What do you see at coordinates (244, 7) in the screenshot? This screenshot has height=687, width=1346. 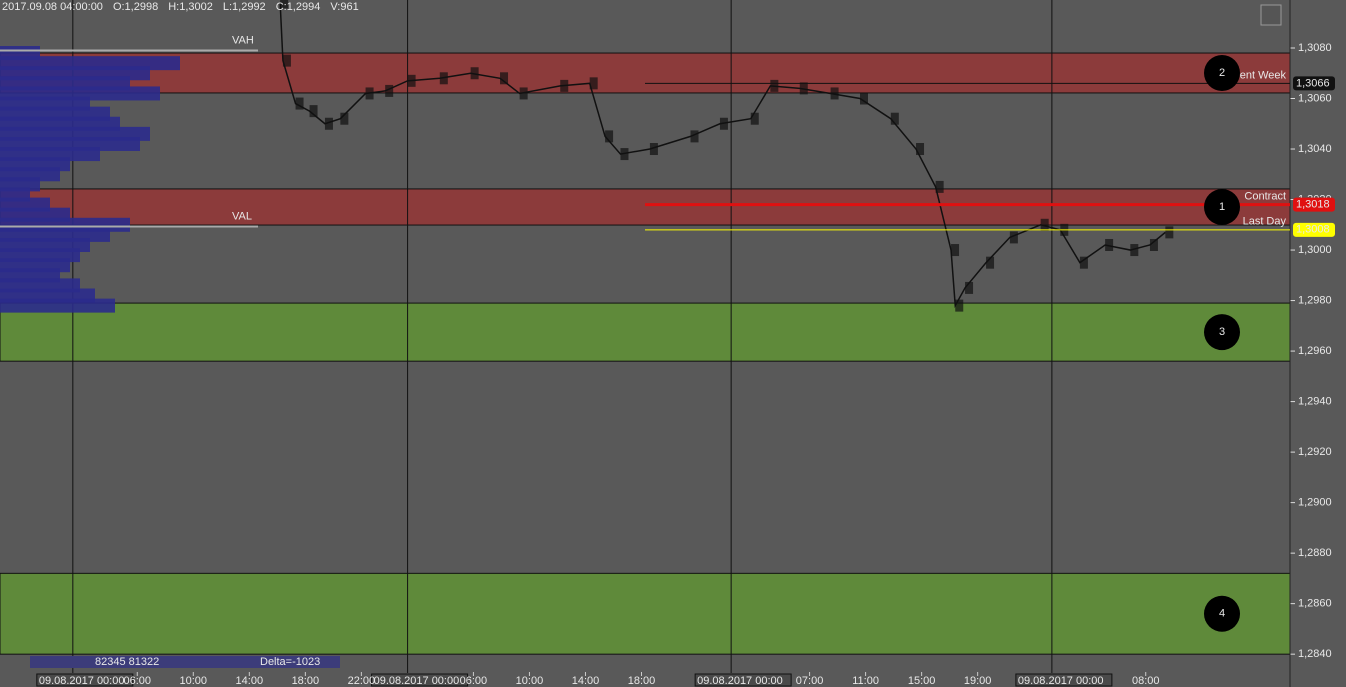 I see `header-field: L:1,2992` at bounding box center [244, 7].